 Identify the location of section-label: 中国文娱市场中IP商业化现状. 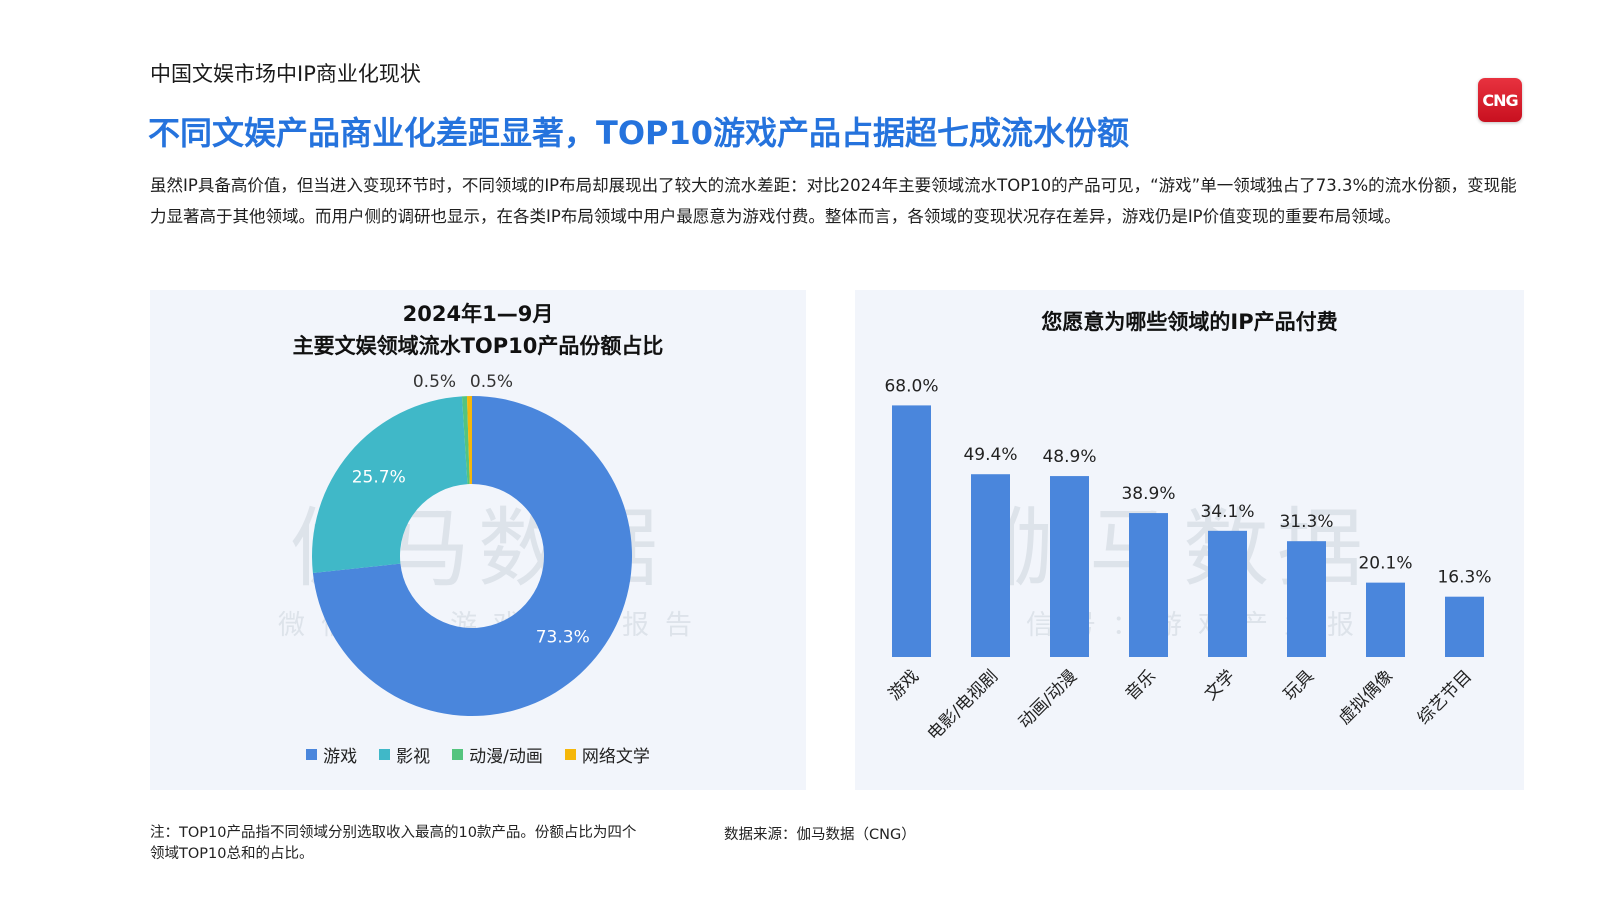
(285, 74).